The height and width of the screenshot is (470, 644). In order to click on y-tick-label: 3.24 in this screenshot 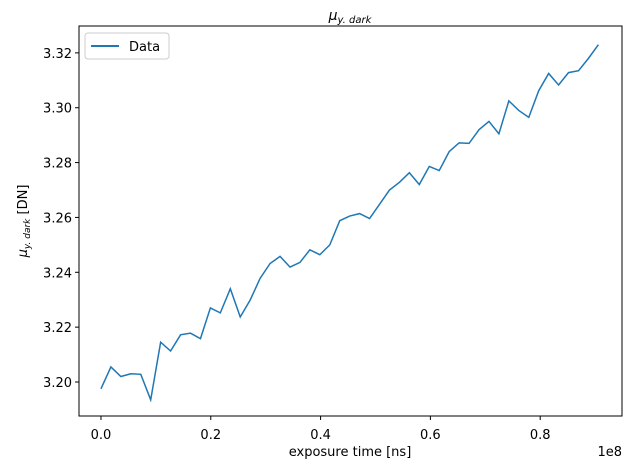, I will do `click(57, 273)`.